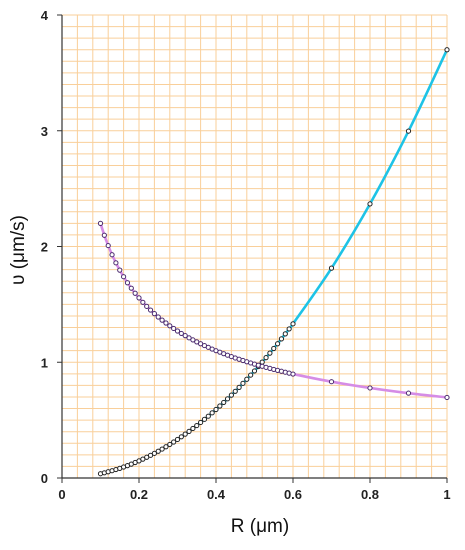 The image size is (465, 550). Describe the element at coordinates (44, 478) in the screenshot. I see `y-tick-label: 0` at that location.